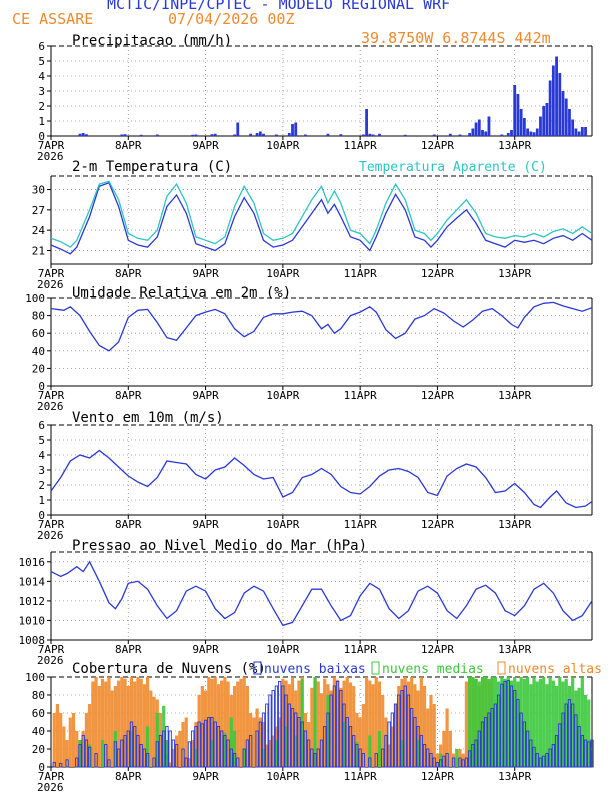  I want to click on y-tick-label: 1, so click(41, 121).